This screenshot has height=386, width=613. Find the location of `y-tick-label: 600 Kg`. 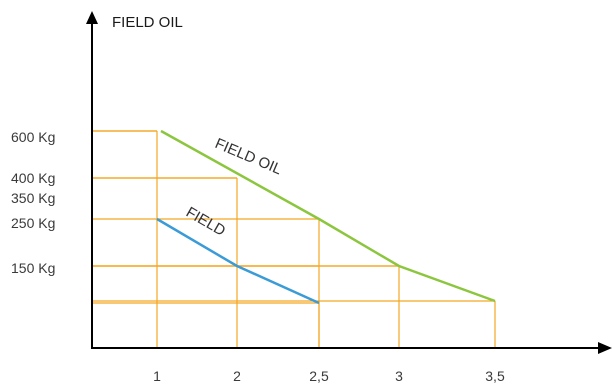

y-tick-label: 600 Kg is located at coordinates (33, 137).